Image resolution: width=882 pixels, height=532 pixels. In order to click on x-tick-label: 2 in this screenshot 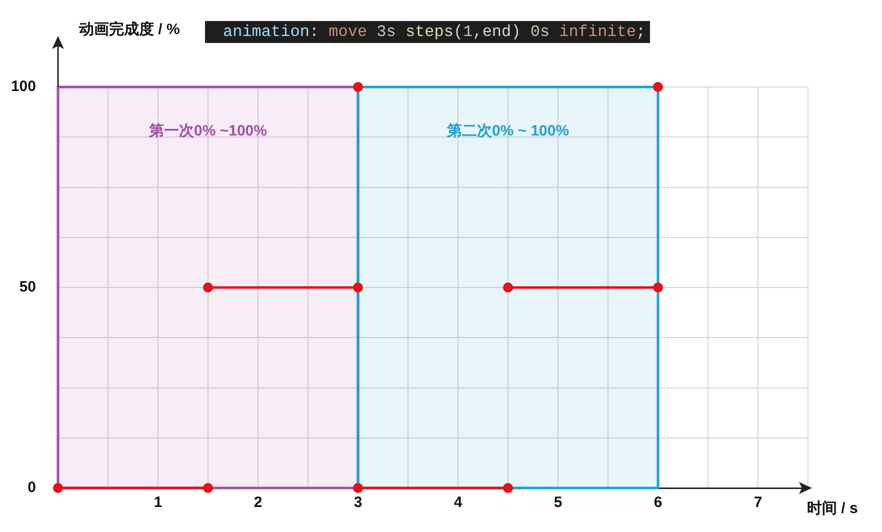, I will do `click(258, 503)`.